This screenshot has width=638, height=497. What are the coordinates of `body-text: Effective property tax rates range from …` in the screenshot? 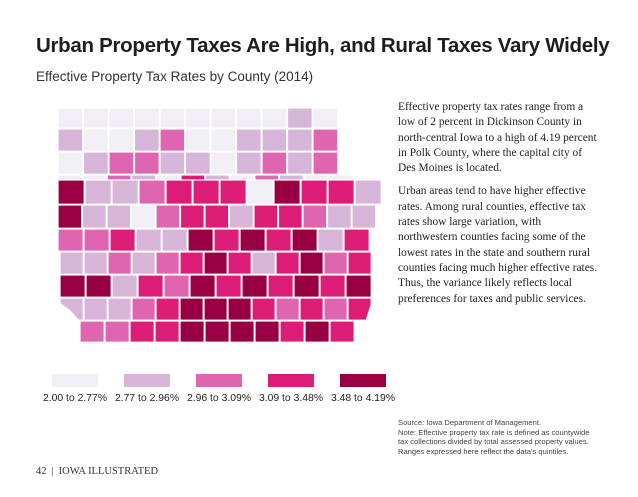 It's located at (498, 207).